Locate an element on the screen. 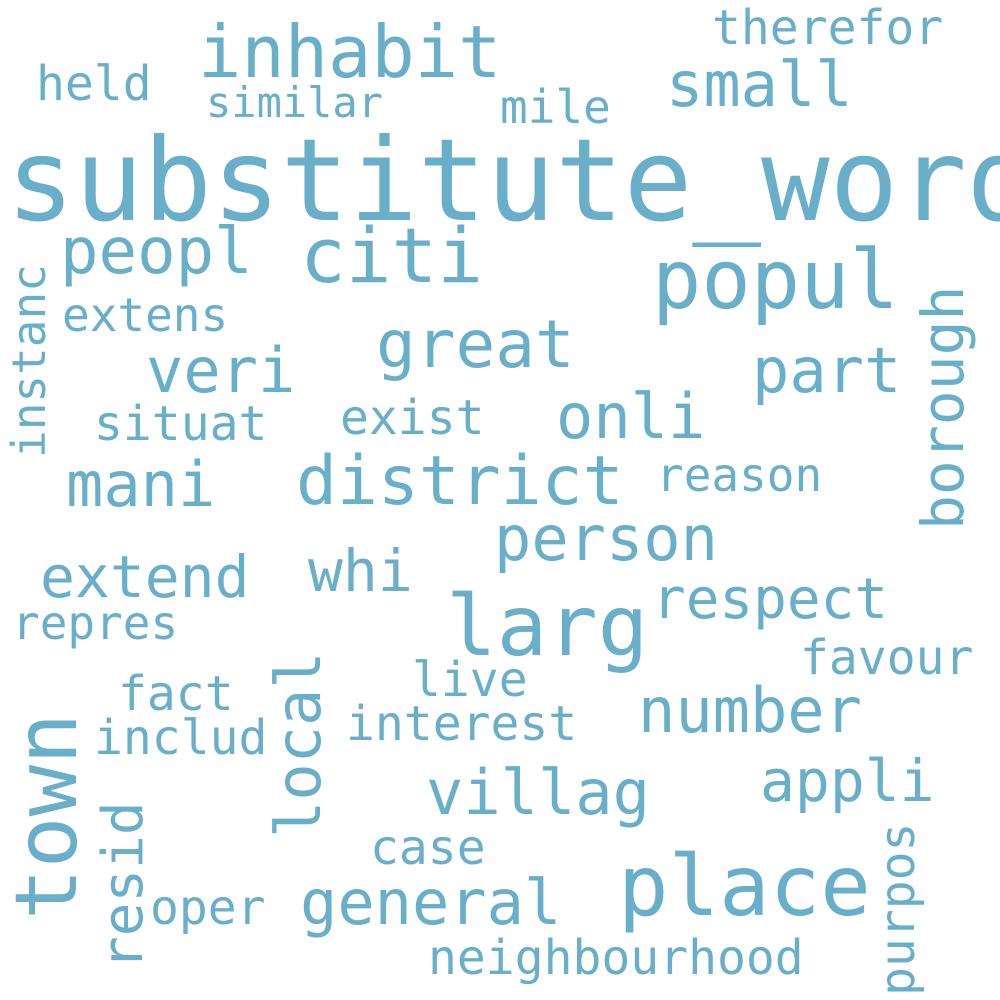 Image resolution: width=1000 pixels, height=1000 pixels. word-interest: interest is located at coordinates (462, 724).